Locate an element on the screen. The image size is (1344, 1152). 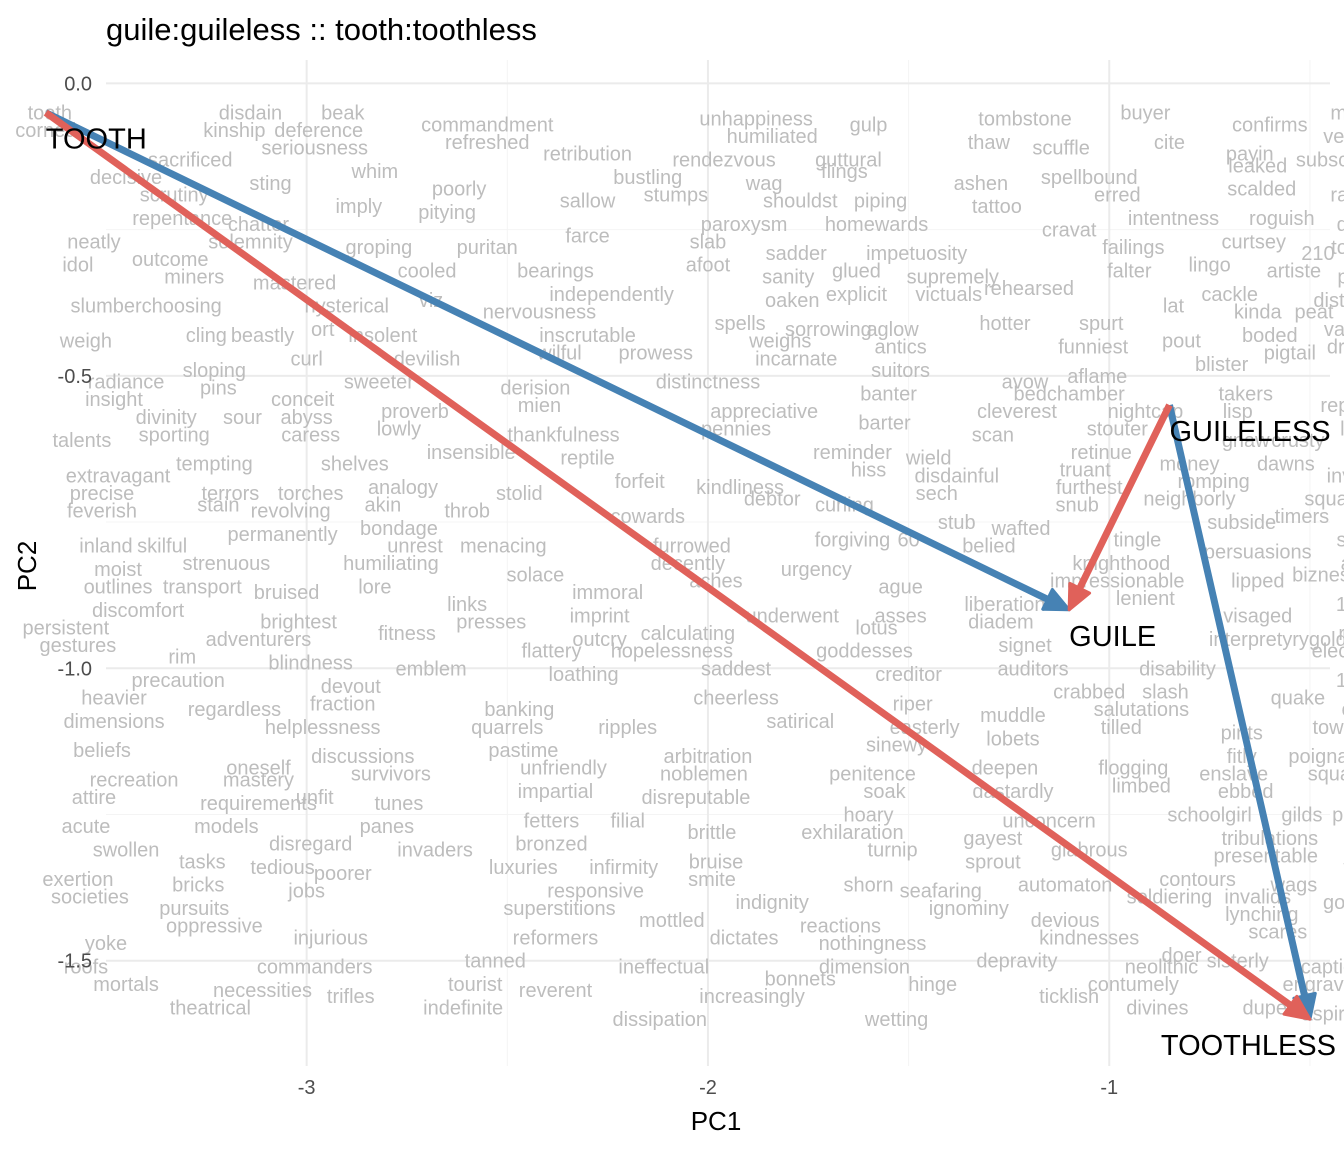
word-label: sacrificed is located at coordinates (190, 160).